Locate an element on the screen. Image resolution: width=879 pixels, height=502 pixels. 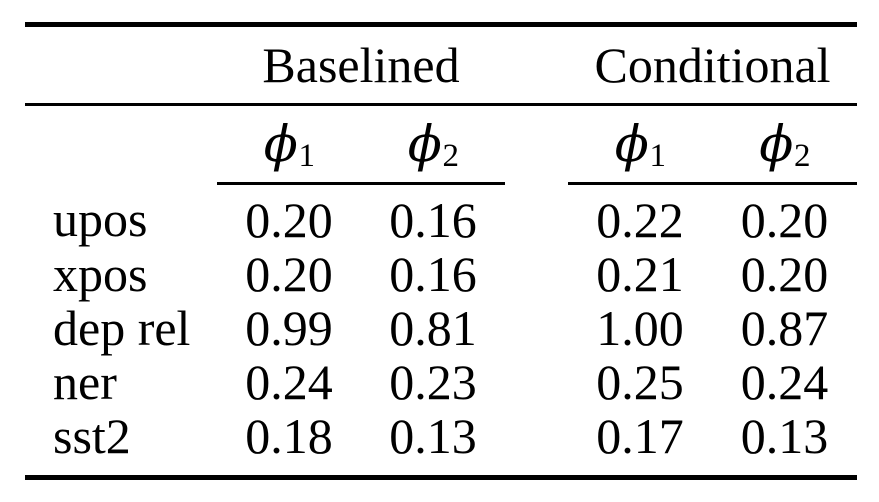
cell-value: 0.18 is located at coordinates (289, 436).